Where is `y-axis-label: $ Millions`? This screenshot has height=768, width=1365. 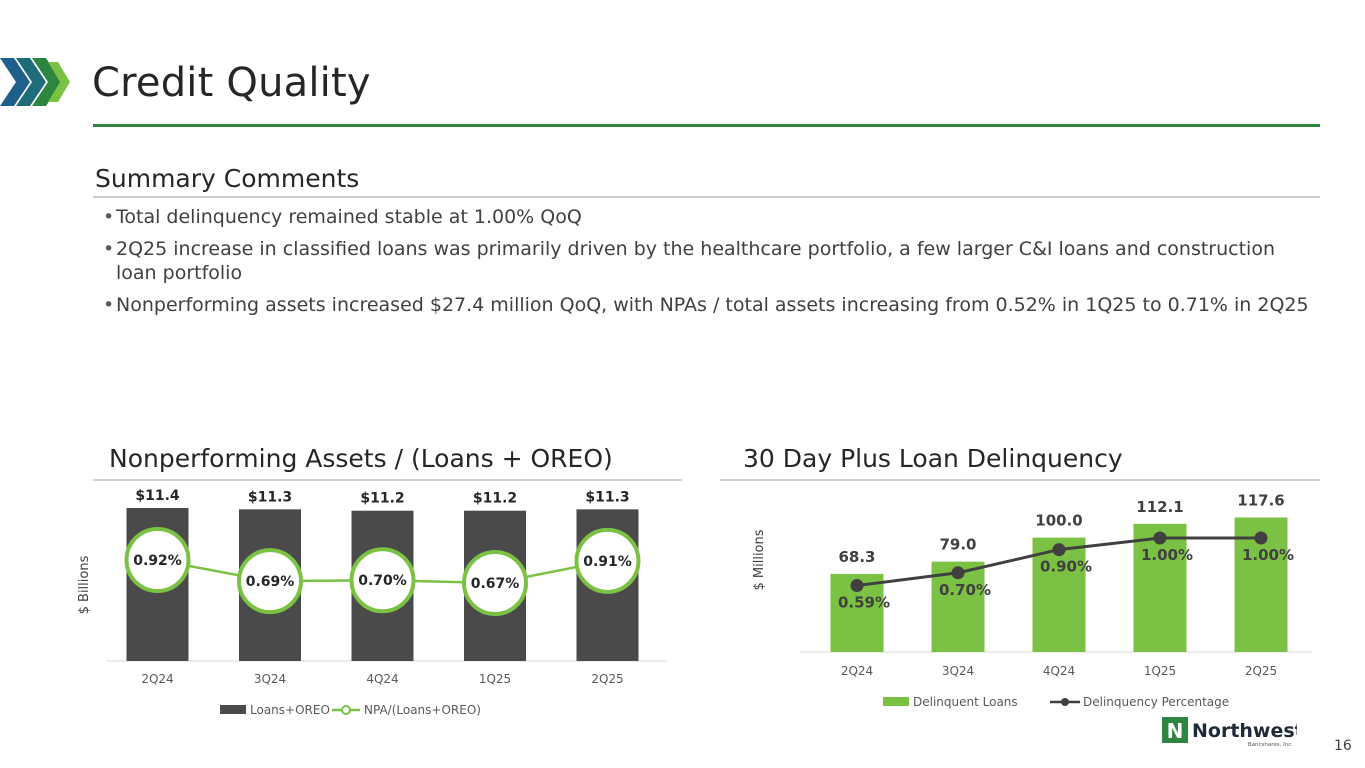
y-axis-label: $ Millions is located at coordinates (759, 559).